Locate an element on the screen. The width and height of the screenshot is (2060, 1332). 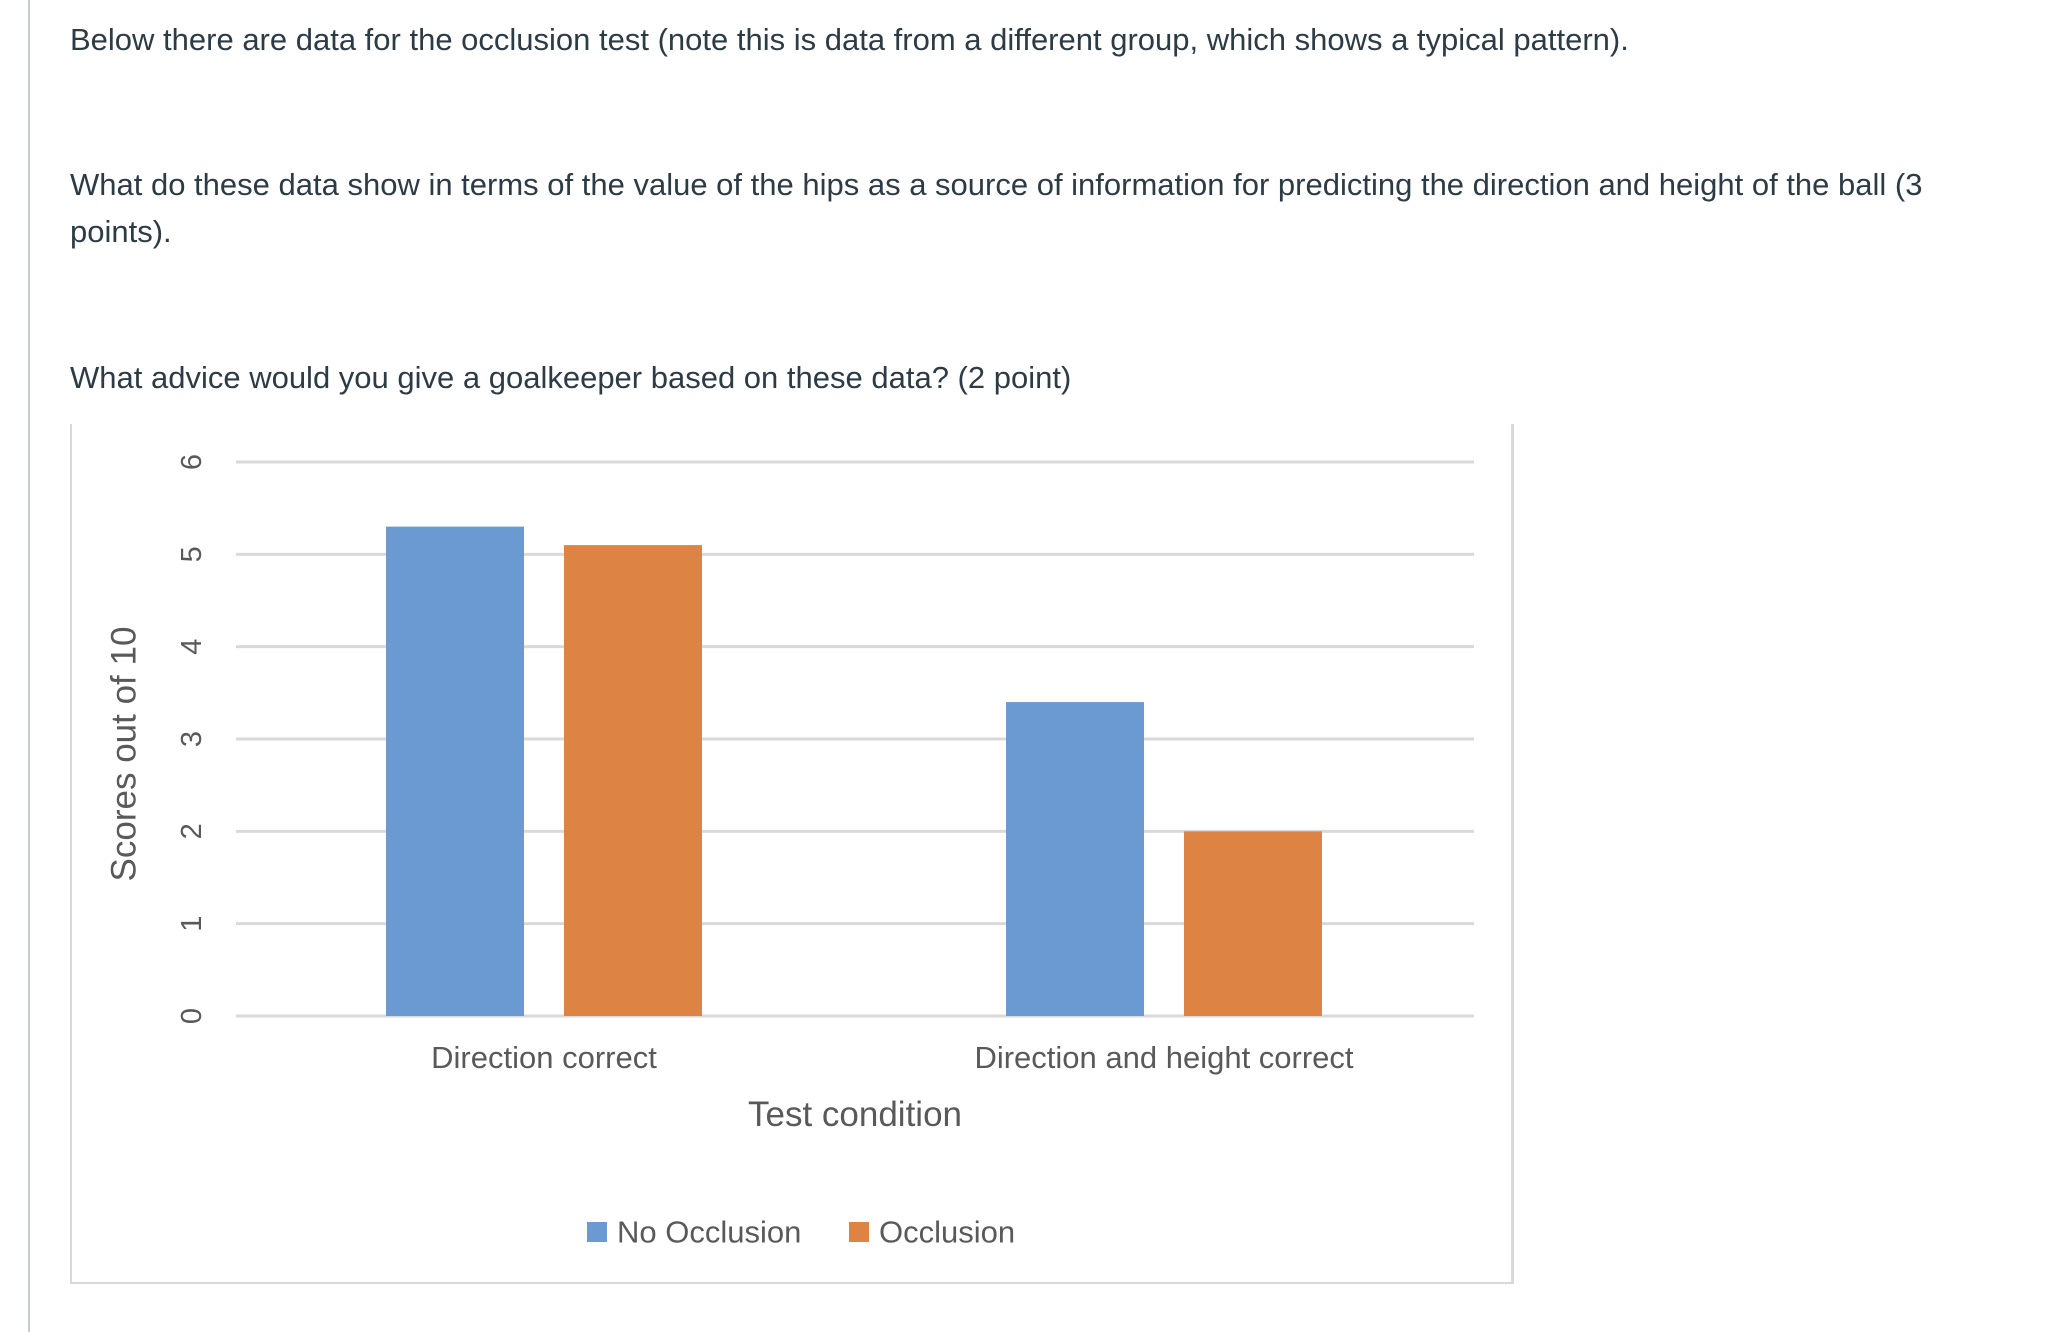
content-left-border is located at coordinates (29, 666).